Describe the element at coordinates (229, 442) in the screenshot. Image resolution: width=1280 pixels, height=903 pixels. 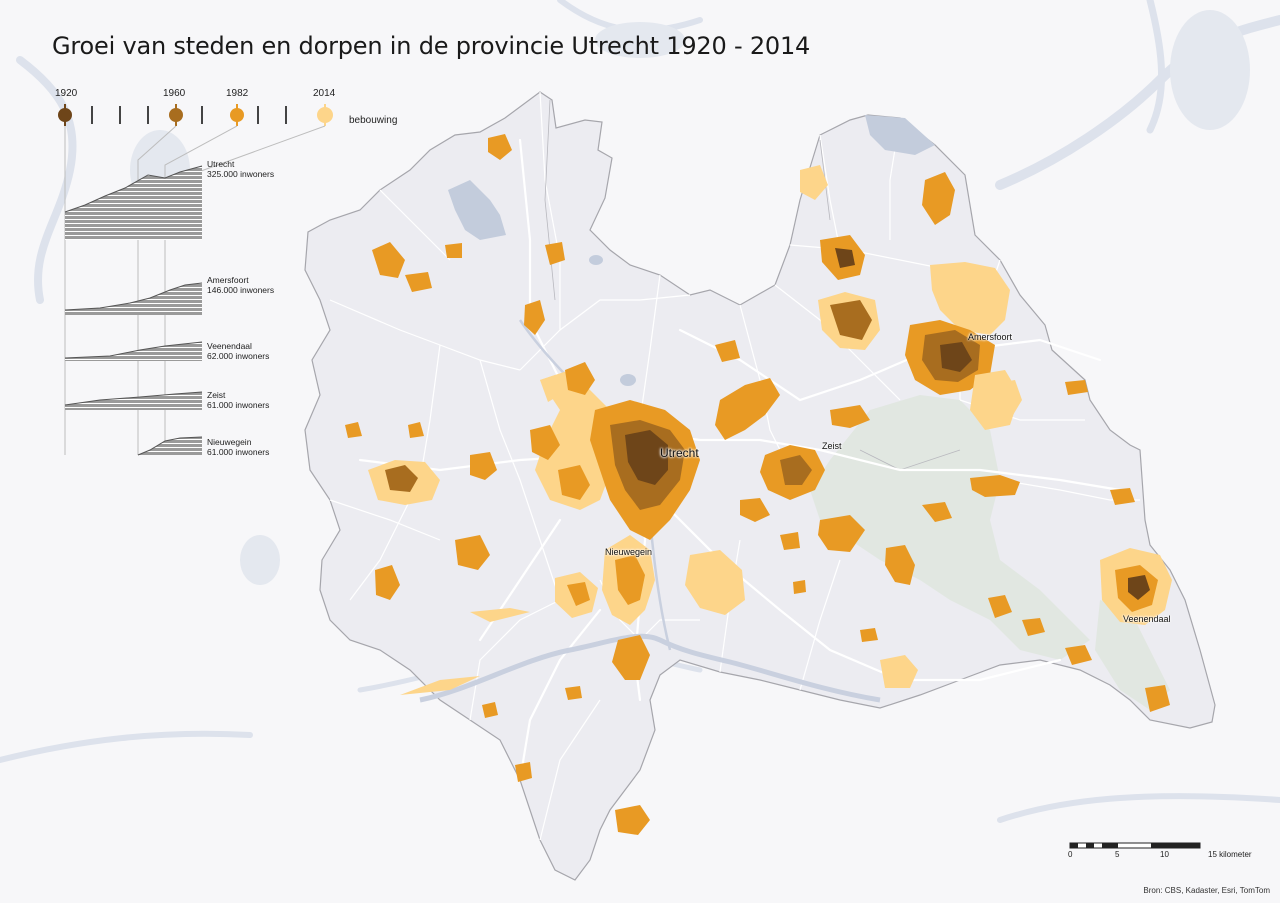
I see `sparkline-name: Nieuwegein` at that location.